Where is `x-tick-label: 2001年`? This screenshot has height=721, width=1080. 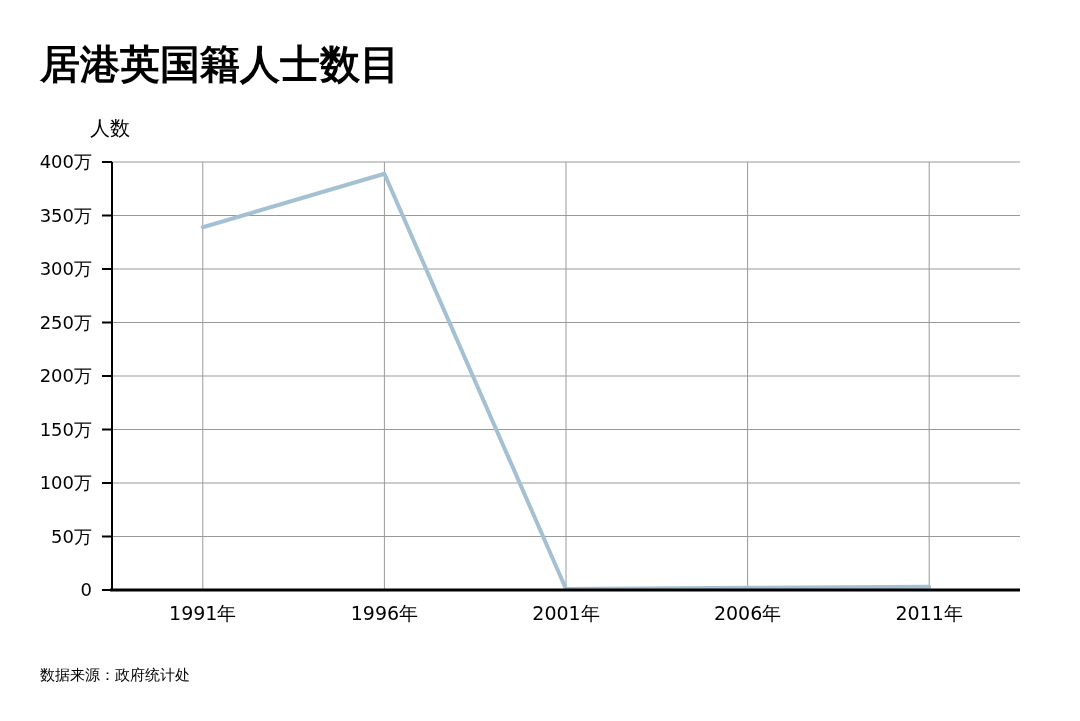
x-tick-label: 2001年 is located at coordinates (566, 613).